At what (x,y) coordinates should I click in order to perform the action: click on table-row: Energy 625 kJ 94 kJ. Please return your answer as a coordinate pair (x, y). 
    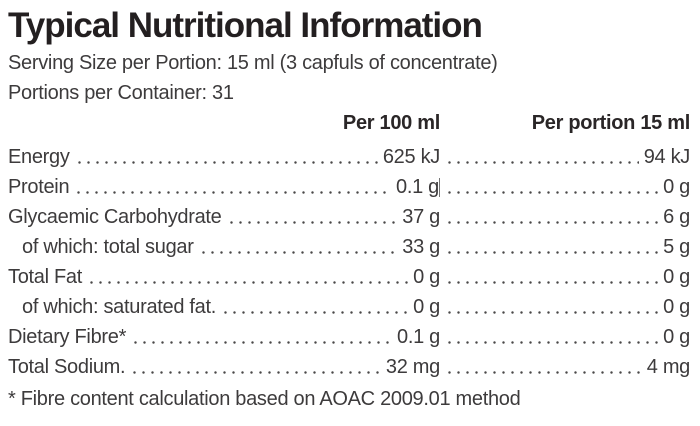
    Looking at the image, I should click on (349, 157).